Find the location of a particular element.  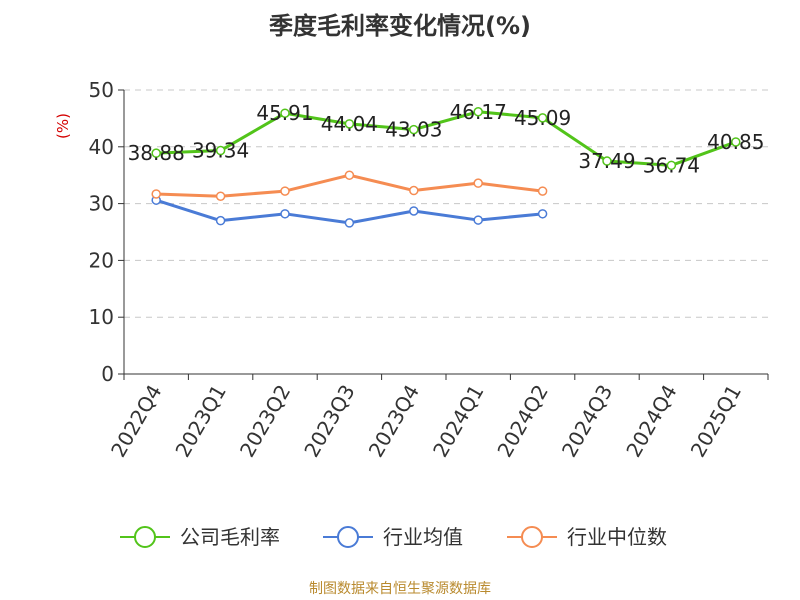

y-tick-label: 30 is located at coordinates (101, 204).